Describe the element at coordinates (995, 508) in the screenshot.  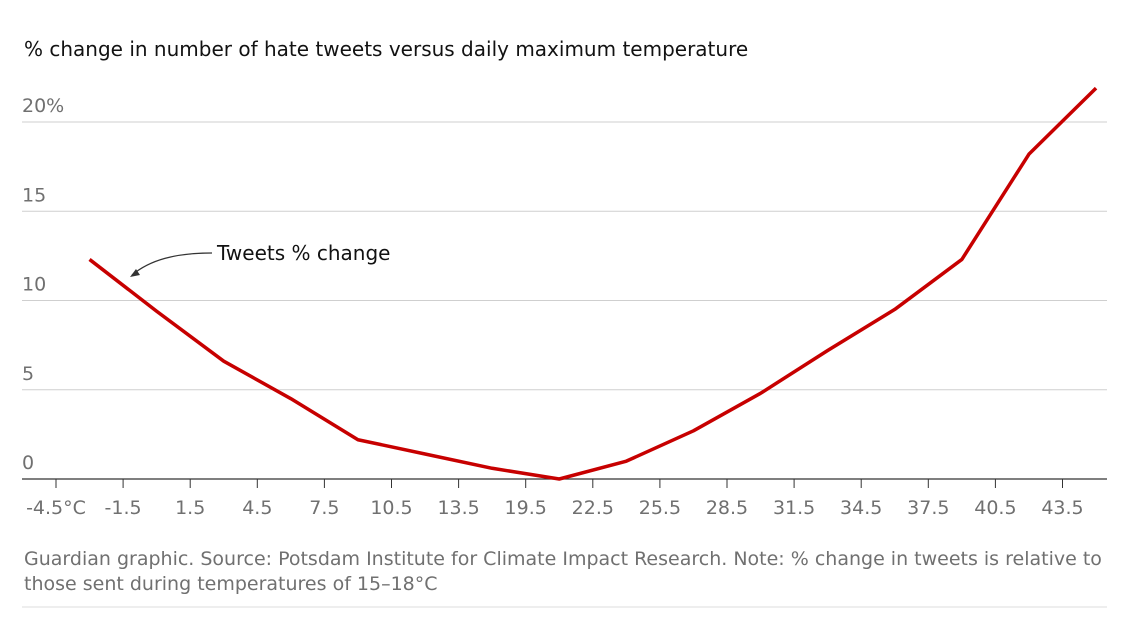
I see `x-tick-label: 40.5` at that location.